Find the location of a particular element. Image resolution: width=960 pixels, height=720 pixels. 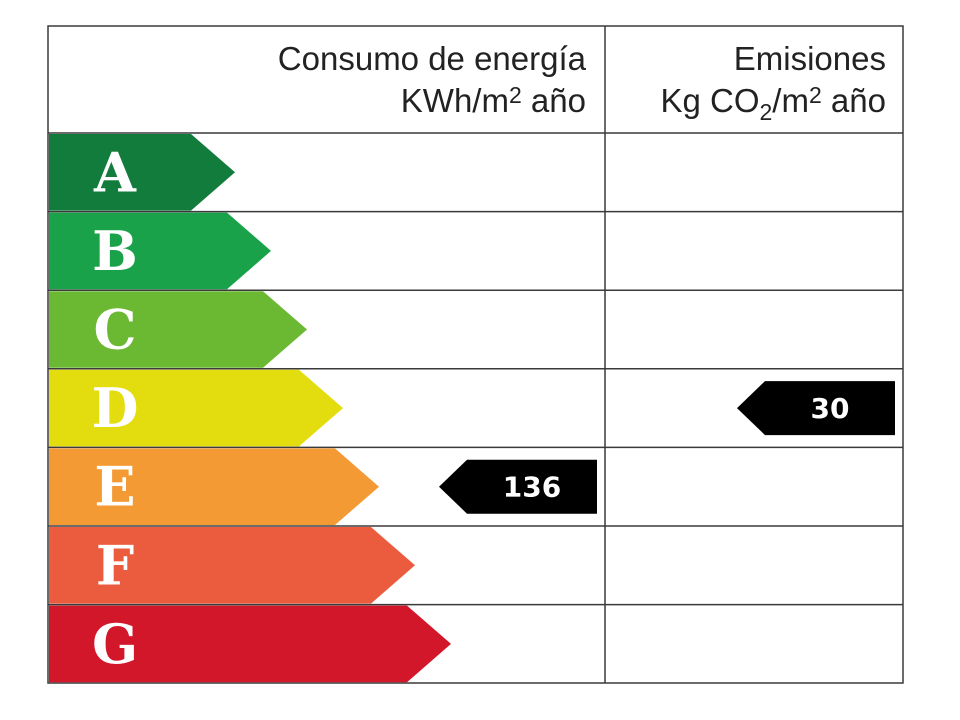

emisiones-unit: Kg CO2/m2 año is located at coordinates (773, 103).